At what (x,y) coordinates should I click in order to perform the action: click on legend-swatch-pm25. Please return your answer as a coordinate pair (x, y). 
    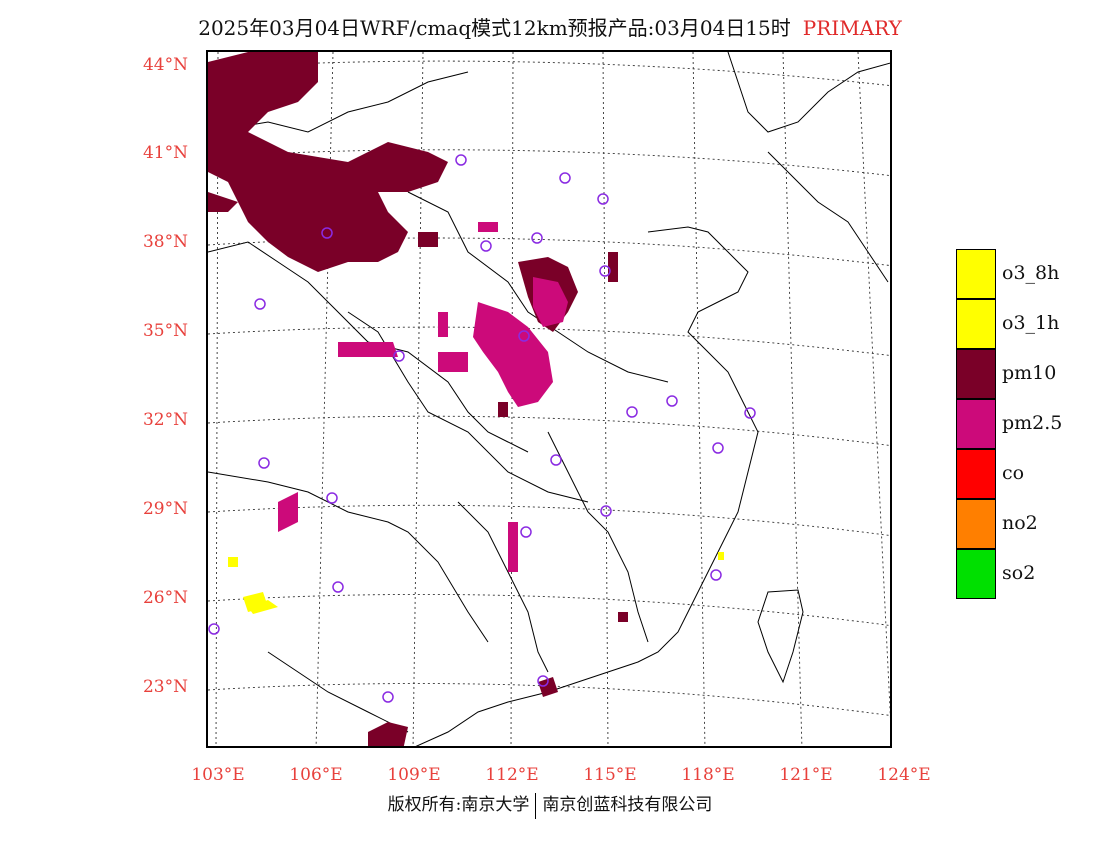
    Looking at the image, I should click on (976, 424).